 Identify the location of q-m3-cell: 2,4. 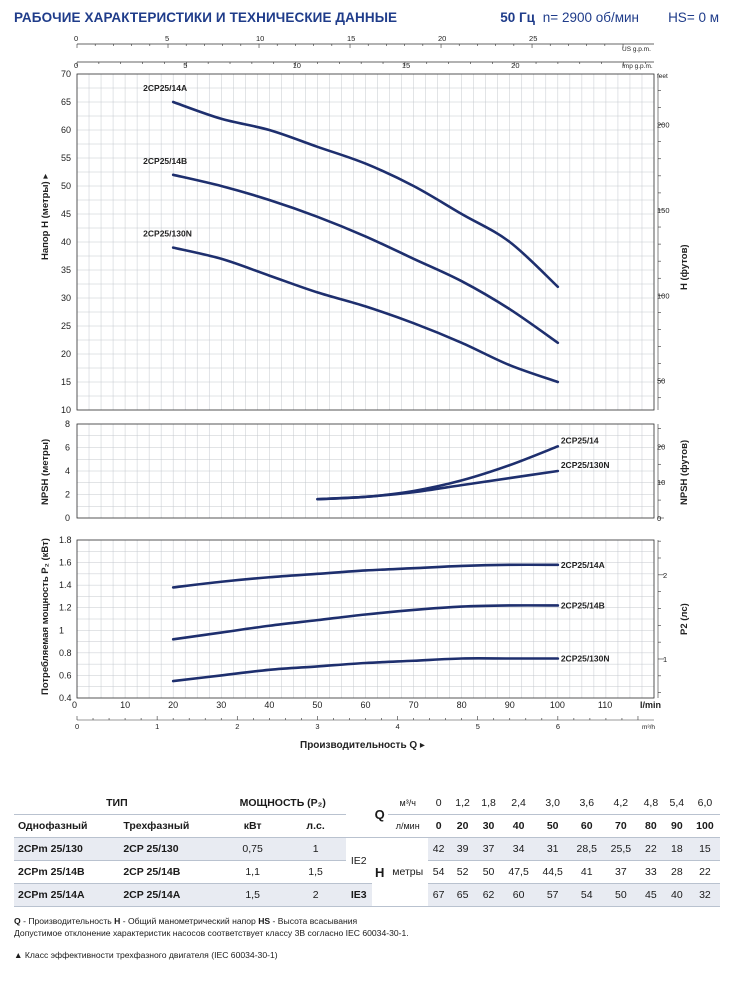
(518, 803).